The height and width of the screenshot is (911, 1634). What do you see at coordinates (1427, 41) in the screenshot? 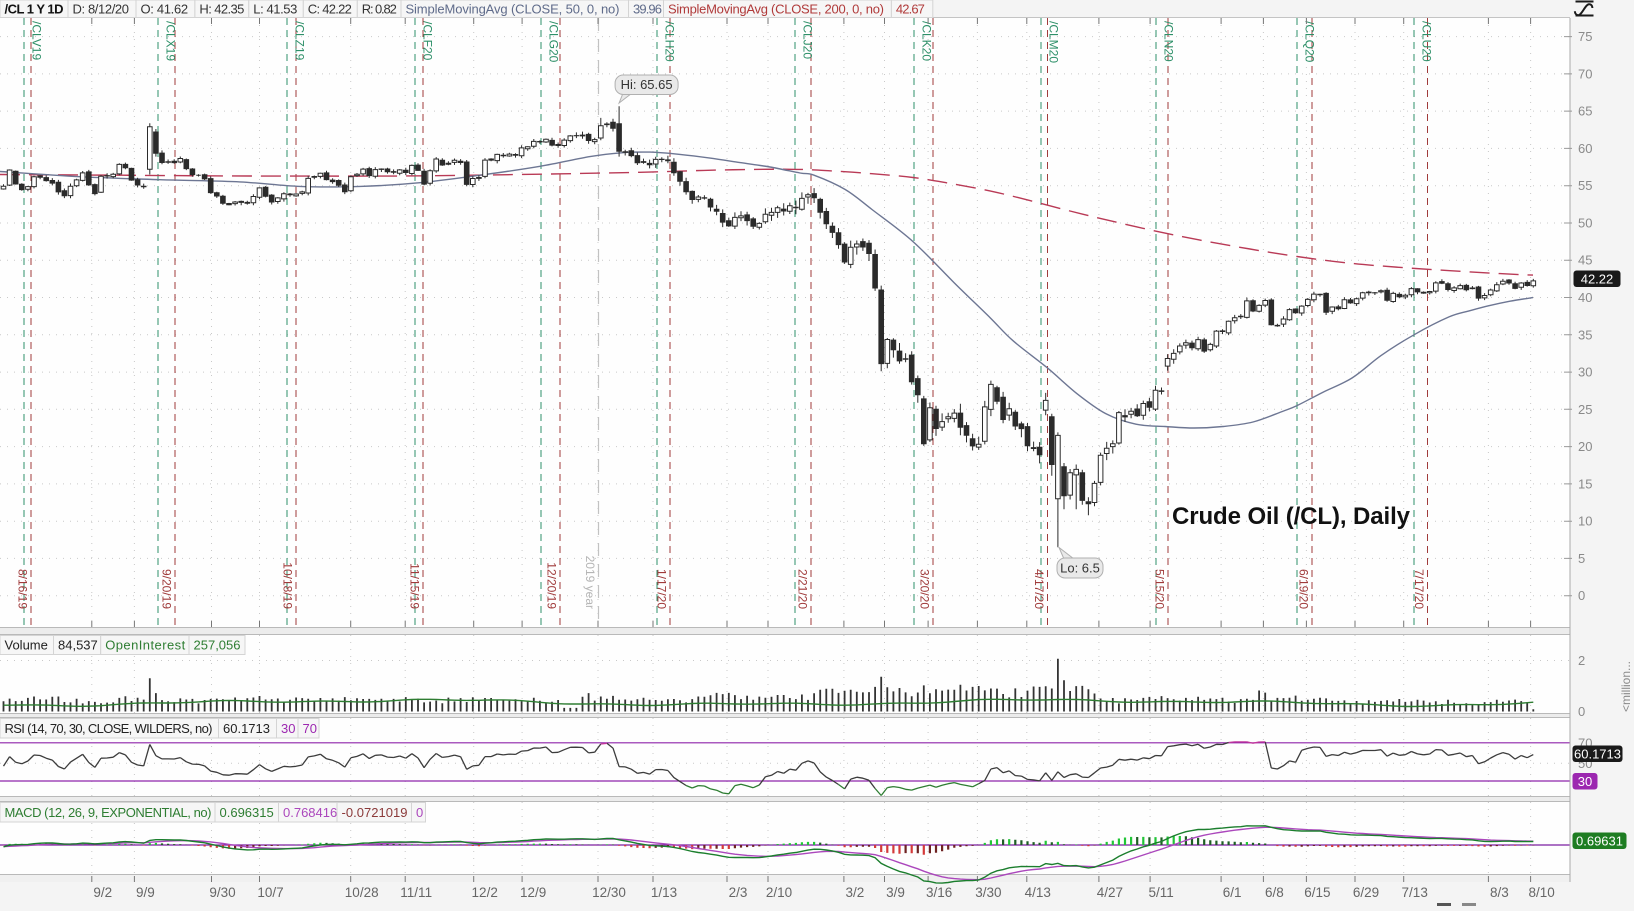
I see `svg-text: /CLU20` at bounding box center [1427, 41].